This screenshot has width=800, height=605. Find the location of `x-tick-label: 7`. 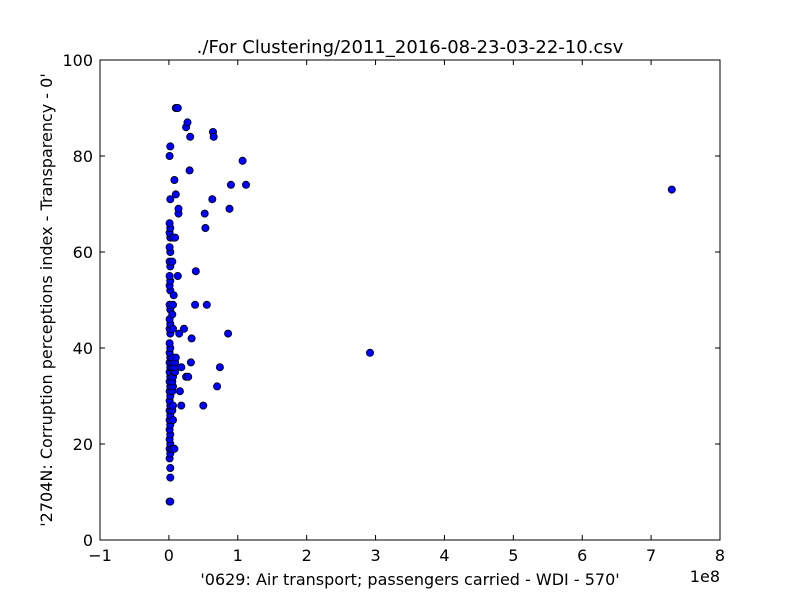

x-tick-label: 7 is located at coordinates (651, 555).